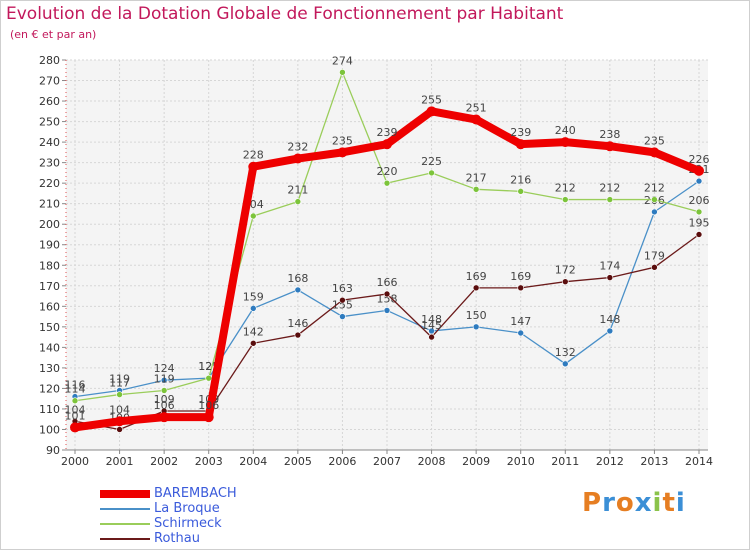 The height and width of the screenshot is (550, 750). What do you see at coordinates (387, 282) in the screenshot?
I see `data-label-rothau: 166` at bounding box center [387, 282].